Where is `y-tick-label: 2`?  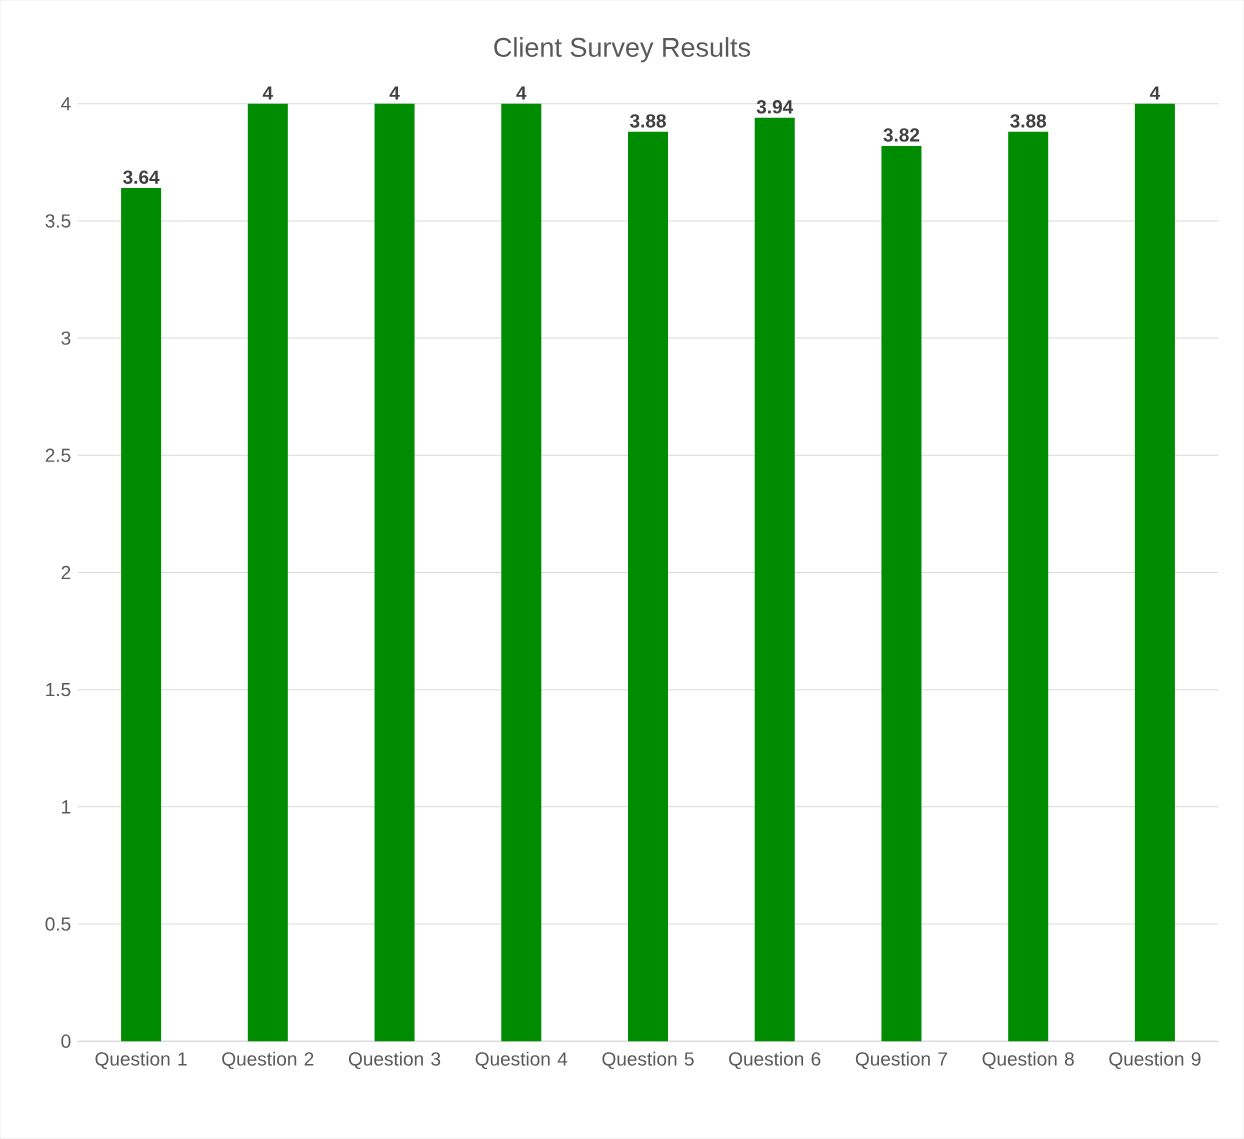 y-tick-label: 2 is located at coordinates (66, 572).